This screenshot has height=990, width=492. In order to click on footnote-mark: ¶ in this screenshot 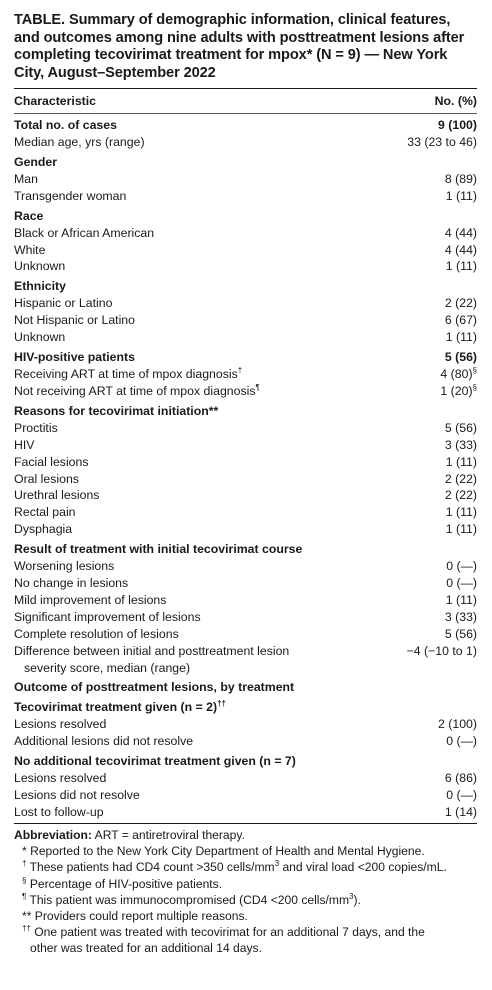, I will do `click(257, 387)`.